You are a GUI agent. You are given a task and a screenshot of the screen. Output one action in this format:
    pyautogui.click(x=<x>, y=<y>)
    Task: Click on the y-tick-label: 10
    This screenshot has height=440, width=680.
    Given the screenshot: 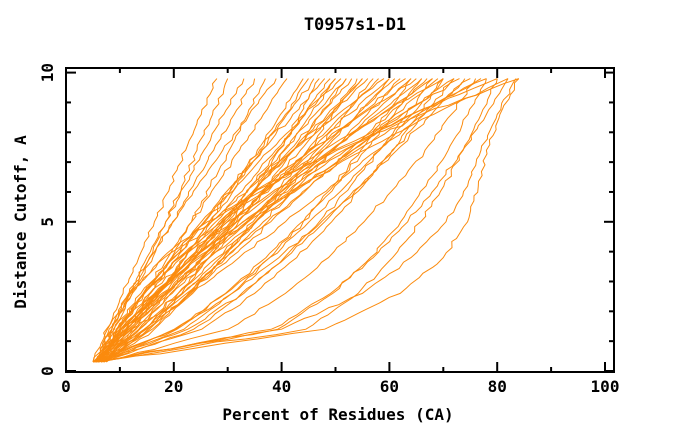 What is the action you would take?
    pyautogui.click(x=47, y=72)
    